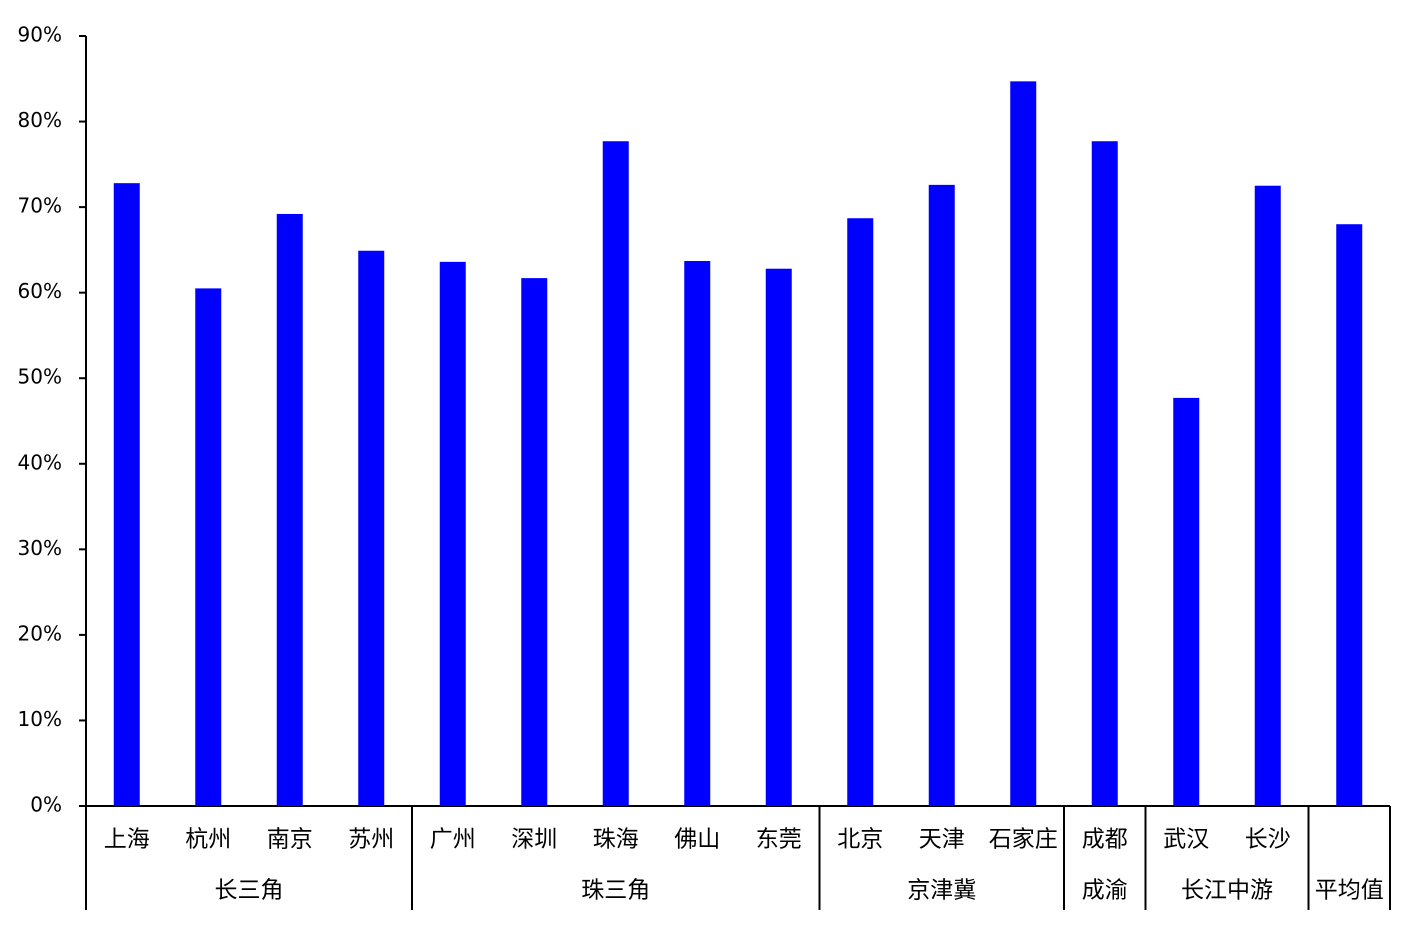 This screenshot has height=927, width=1407. What do you see at coordinates (249, 891) in the screenshot?
I see `group-label: 长三角` at bounding box center [249, 891].